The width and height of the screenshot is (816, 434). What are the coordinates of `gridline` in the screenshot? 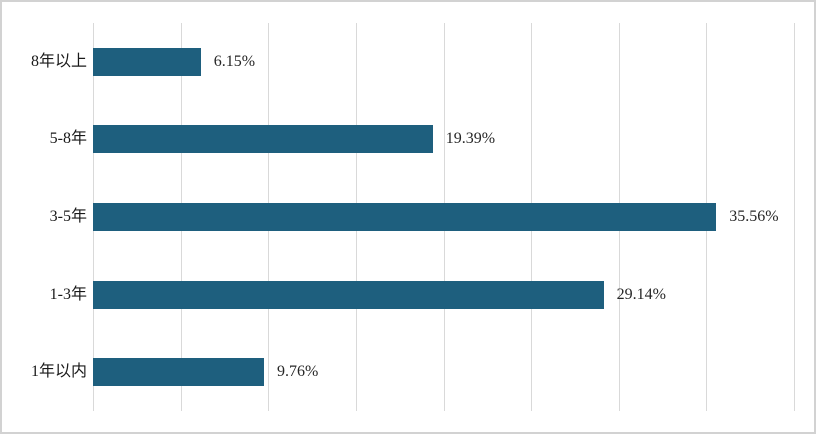 It's located at (794, 217).